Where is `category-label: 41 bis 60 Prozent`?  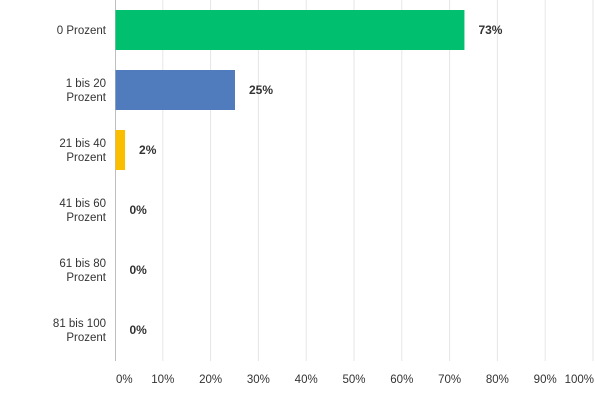 category-label: 41 bis 60 Prozent is located at coordinates (82, 211).